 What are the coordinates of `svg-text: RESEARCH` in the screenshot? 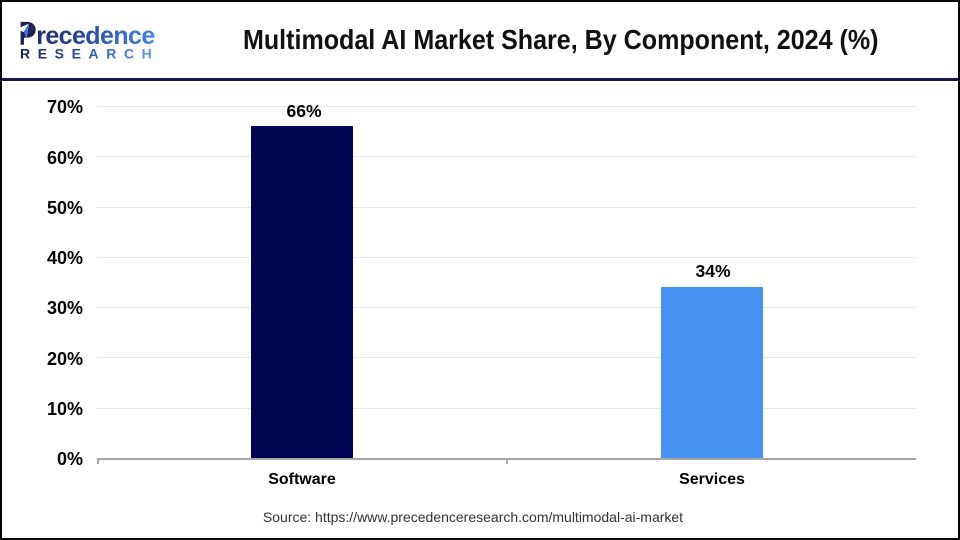 It's located at (89, 53).